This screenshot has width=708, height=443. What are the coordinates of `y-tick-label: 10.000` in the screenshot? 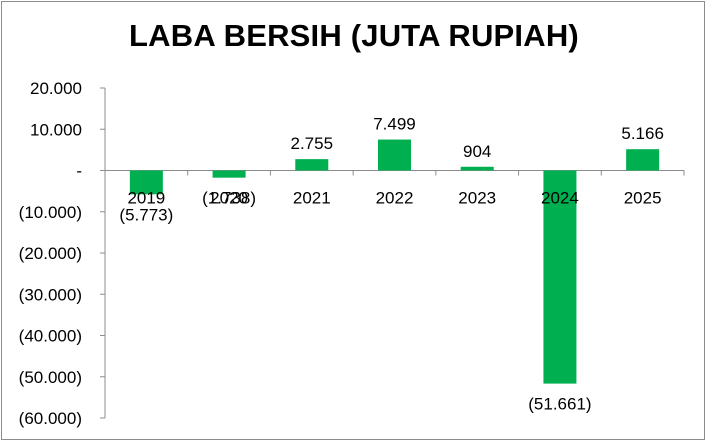 It's located at (56, 129).